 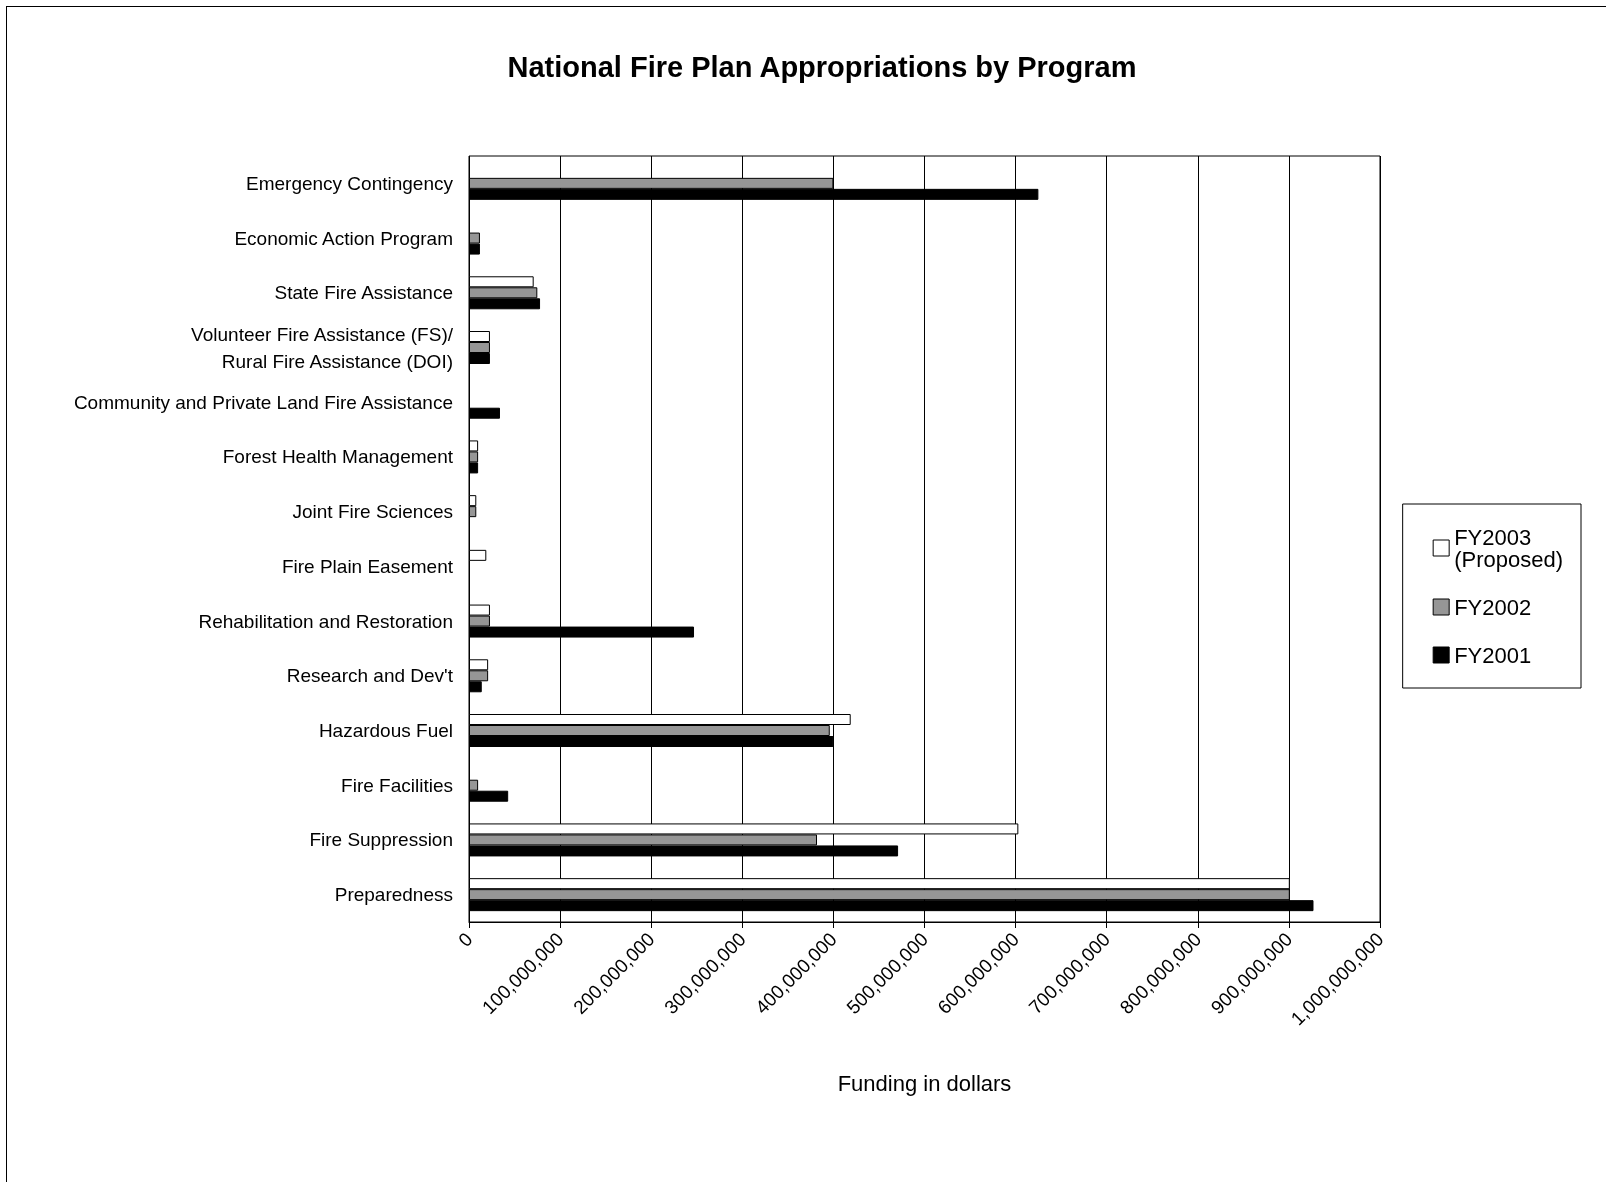 I want to click on y-tick-label: Economic Action Program, so click(x=343, y=238).